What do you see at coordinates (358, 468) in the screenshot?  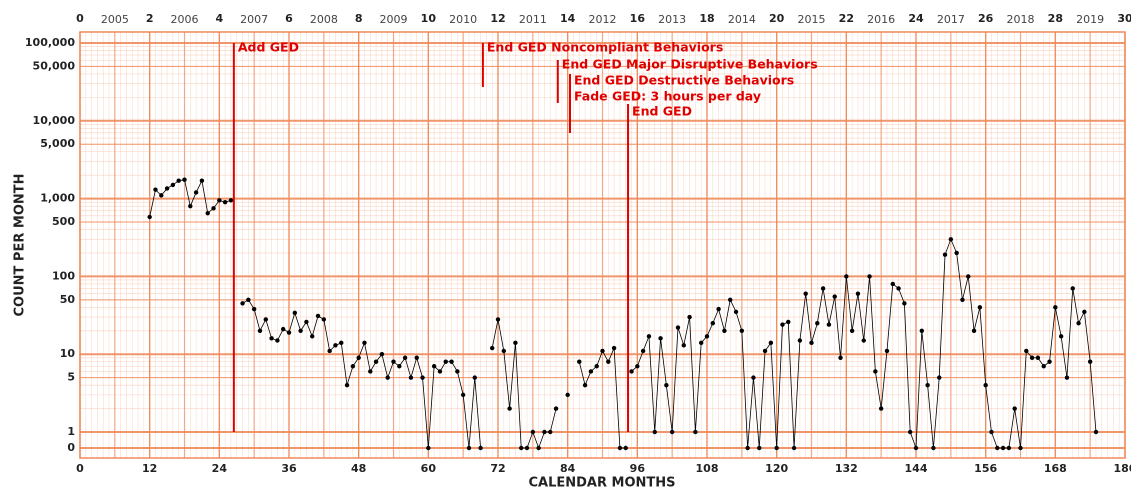 I see `x-tick-label: 48` at bounding box center [358, 468].